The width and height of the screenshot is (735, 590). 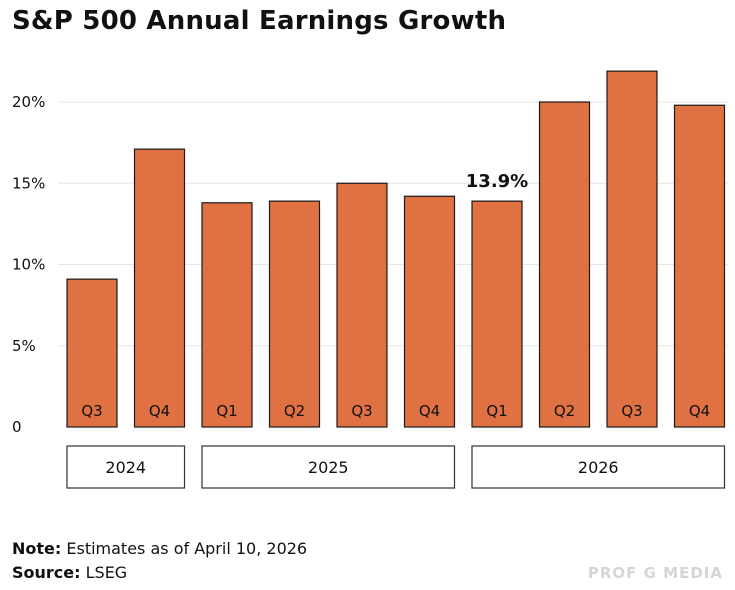 I want to click on y-tick-label: 20%, so click(x=28, y=102).